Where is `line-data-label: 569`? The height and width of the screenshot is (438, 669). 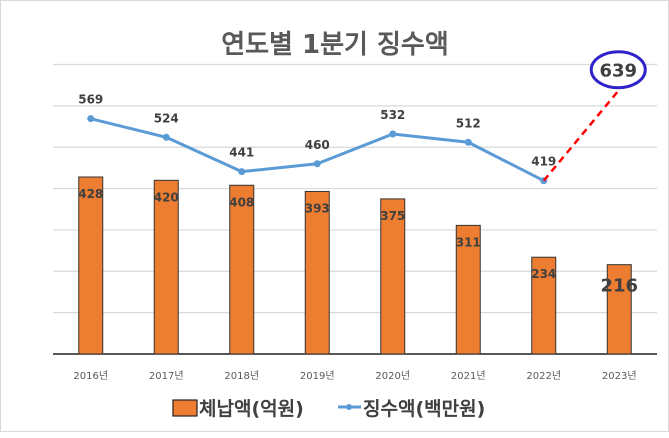 line-data-label: 569 is located at coordinates (90, 100).